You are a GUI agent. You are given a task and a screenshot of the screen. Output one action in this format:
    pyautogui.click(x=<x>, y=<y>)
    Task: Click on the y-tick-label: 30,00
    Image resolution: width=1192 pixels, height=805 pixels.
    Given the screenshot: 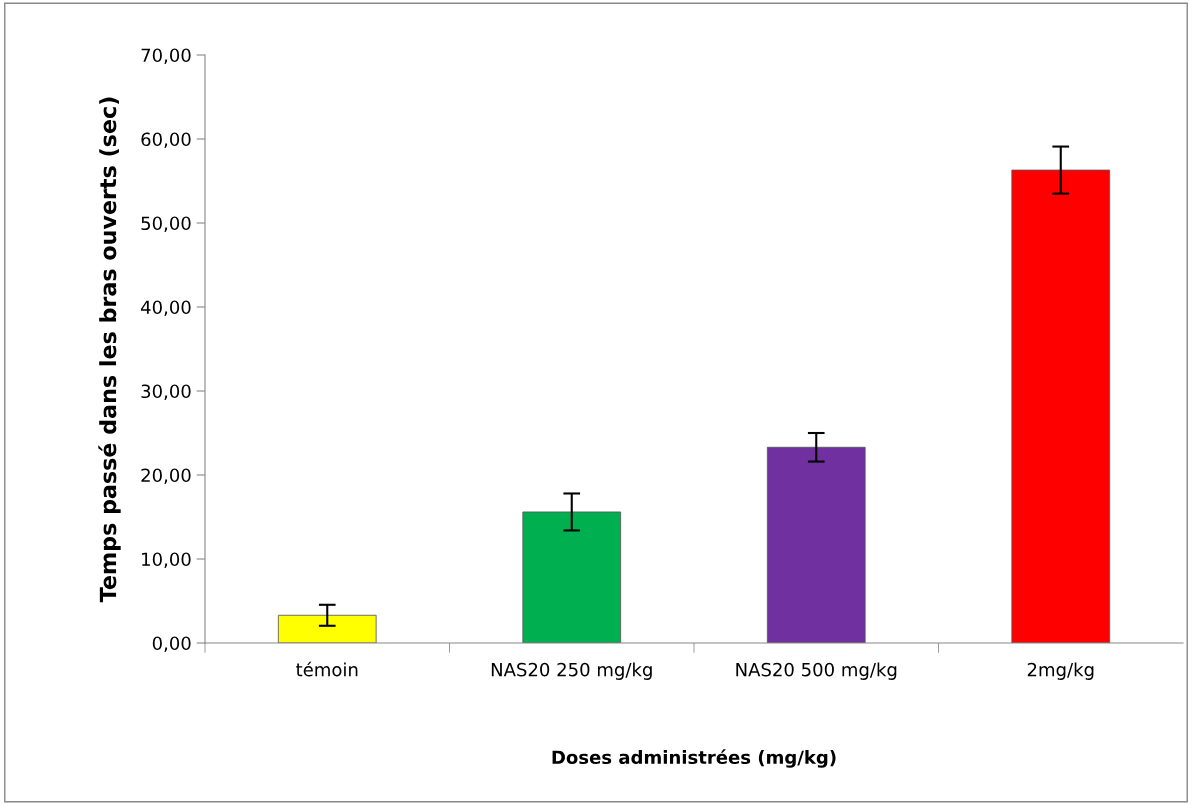 What is the action you would take?
    pyautogui.click(x=166, y=392)
    